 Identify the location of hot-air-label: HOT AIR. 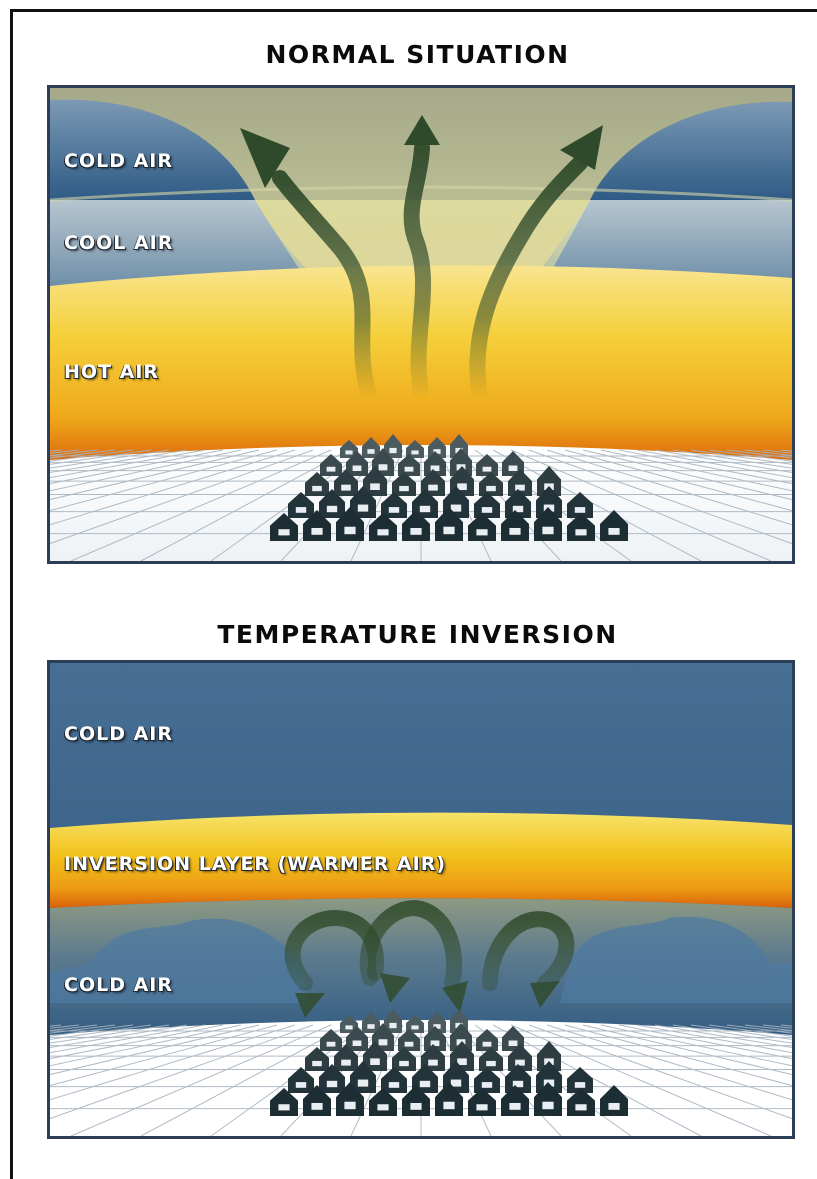
(112, 372).